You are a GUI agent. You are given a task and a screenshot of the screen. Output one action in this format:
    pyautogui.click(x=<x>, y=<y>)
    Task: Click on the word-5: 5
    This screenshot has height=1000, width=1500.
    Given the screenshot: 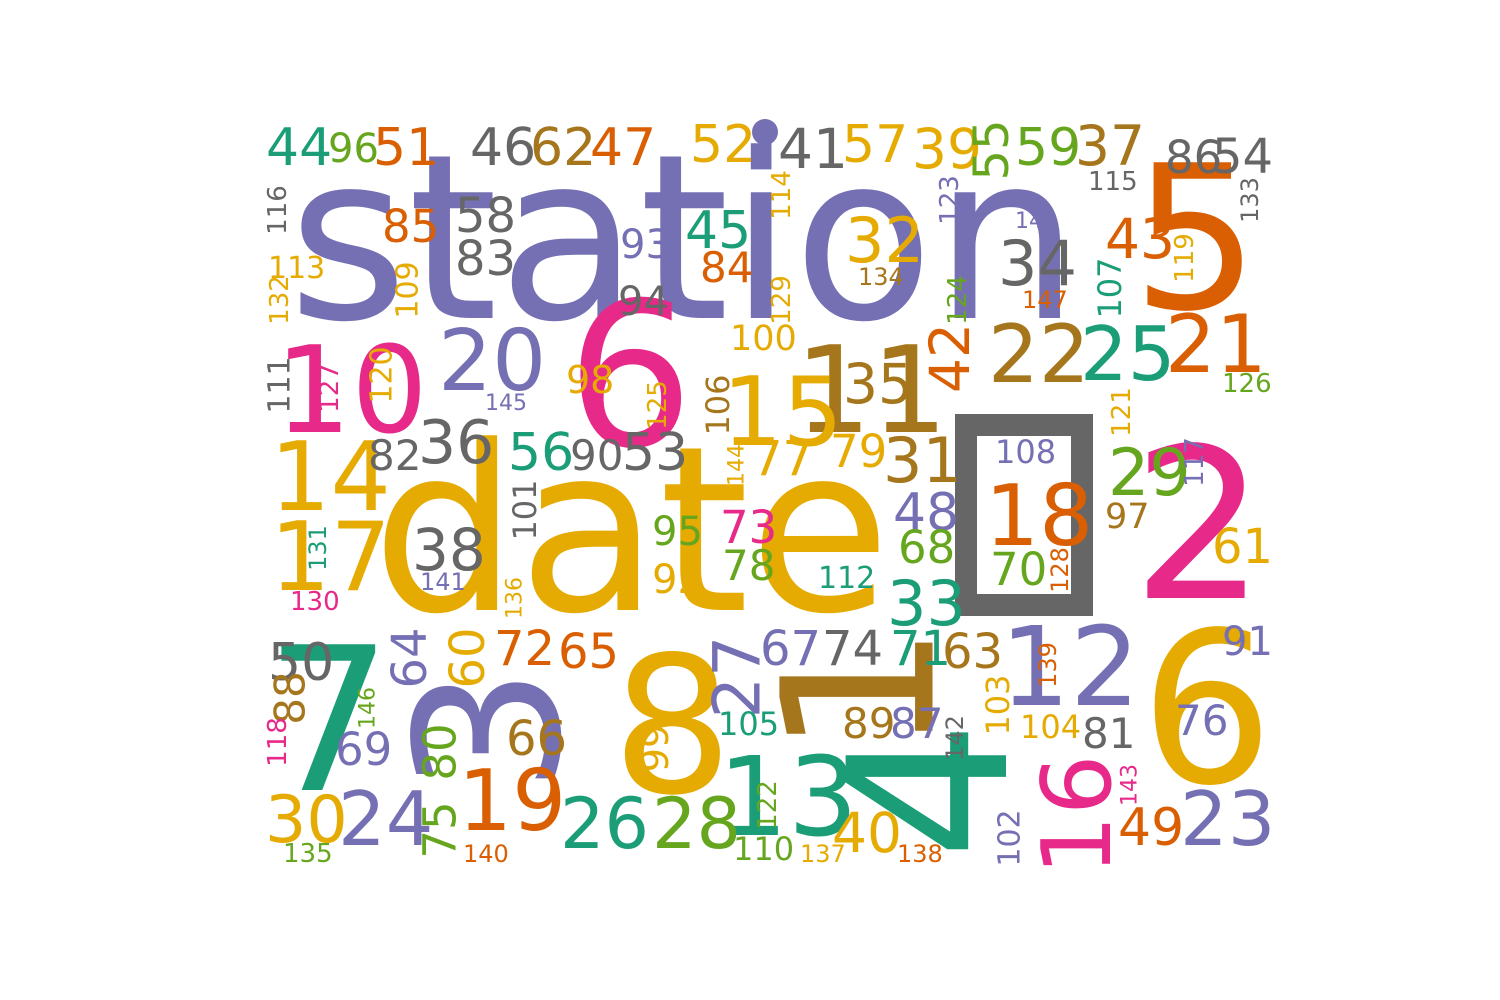 What is the action you would take?
    pyautogui.click(x=1195, y=239)
    